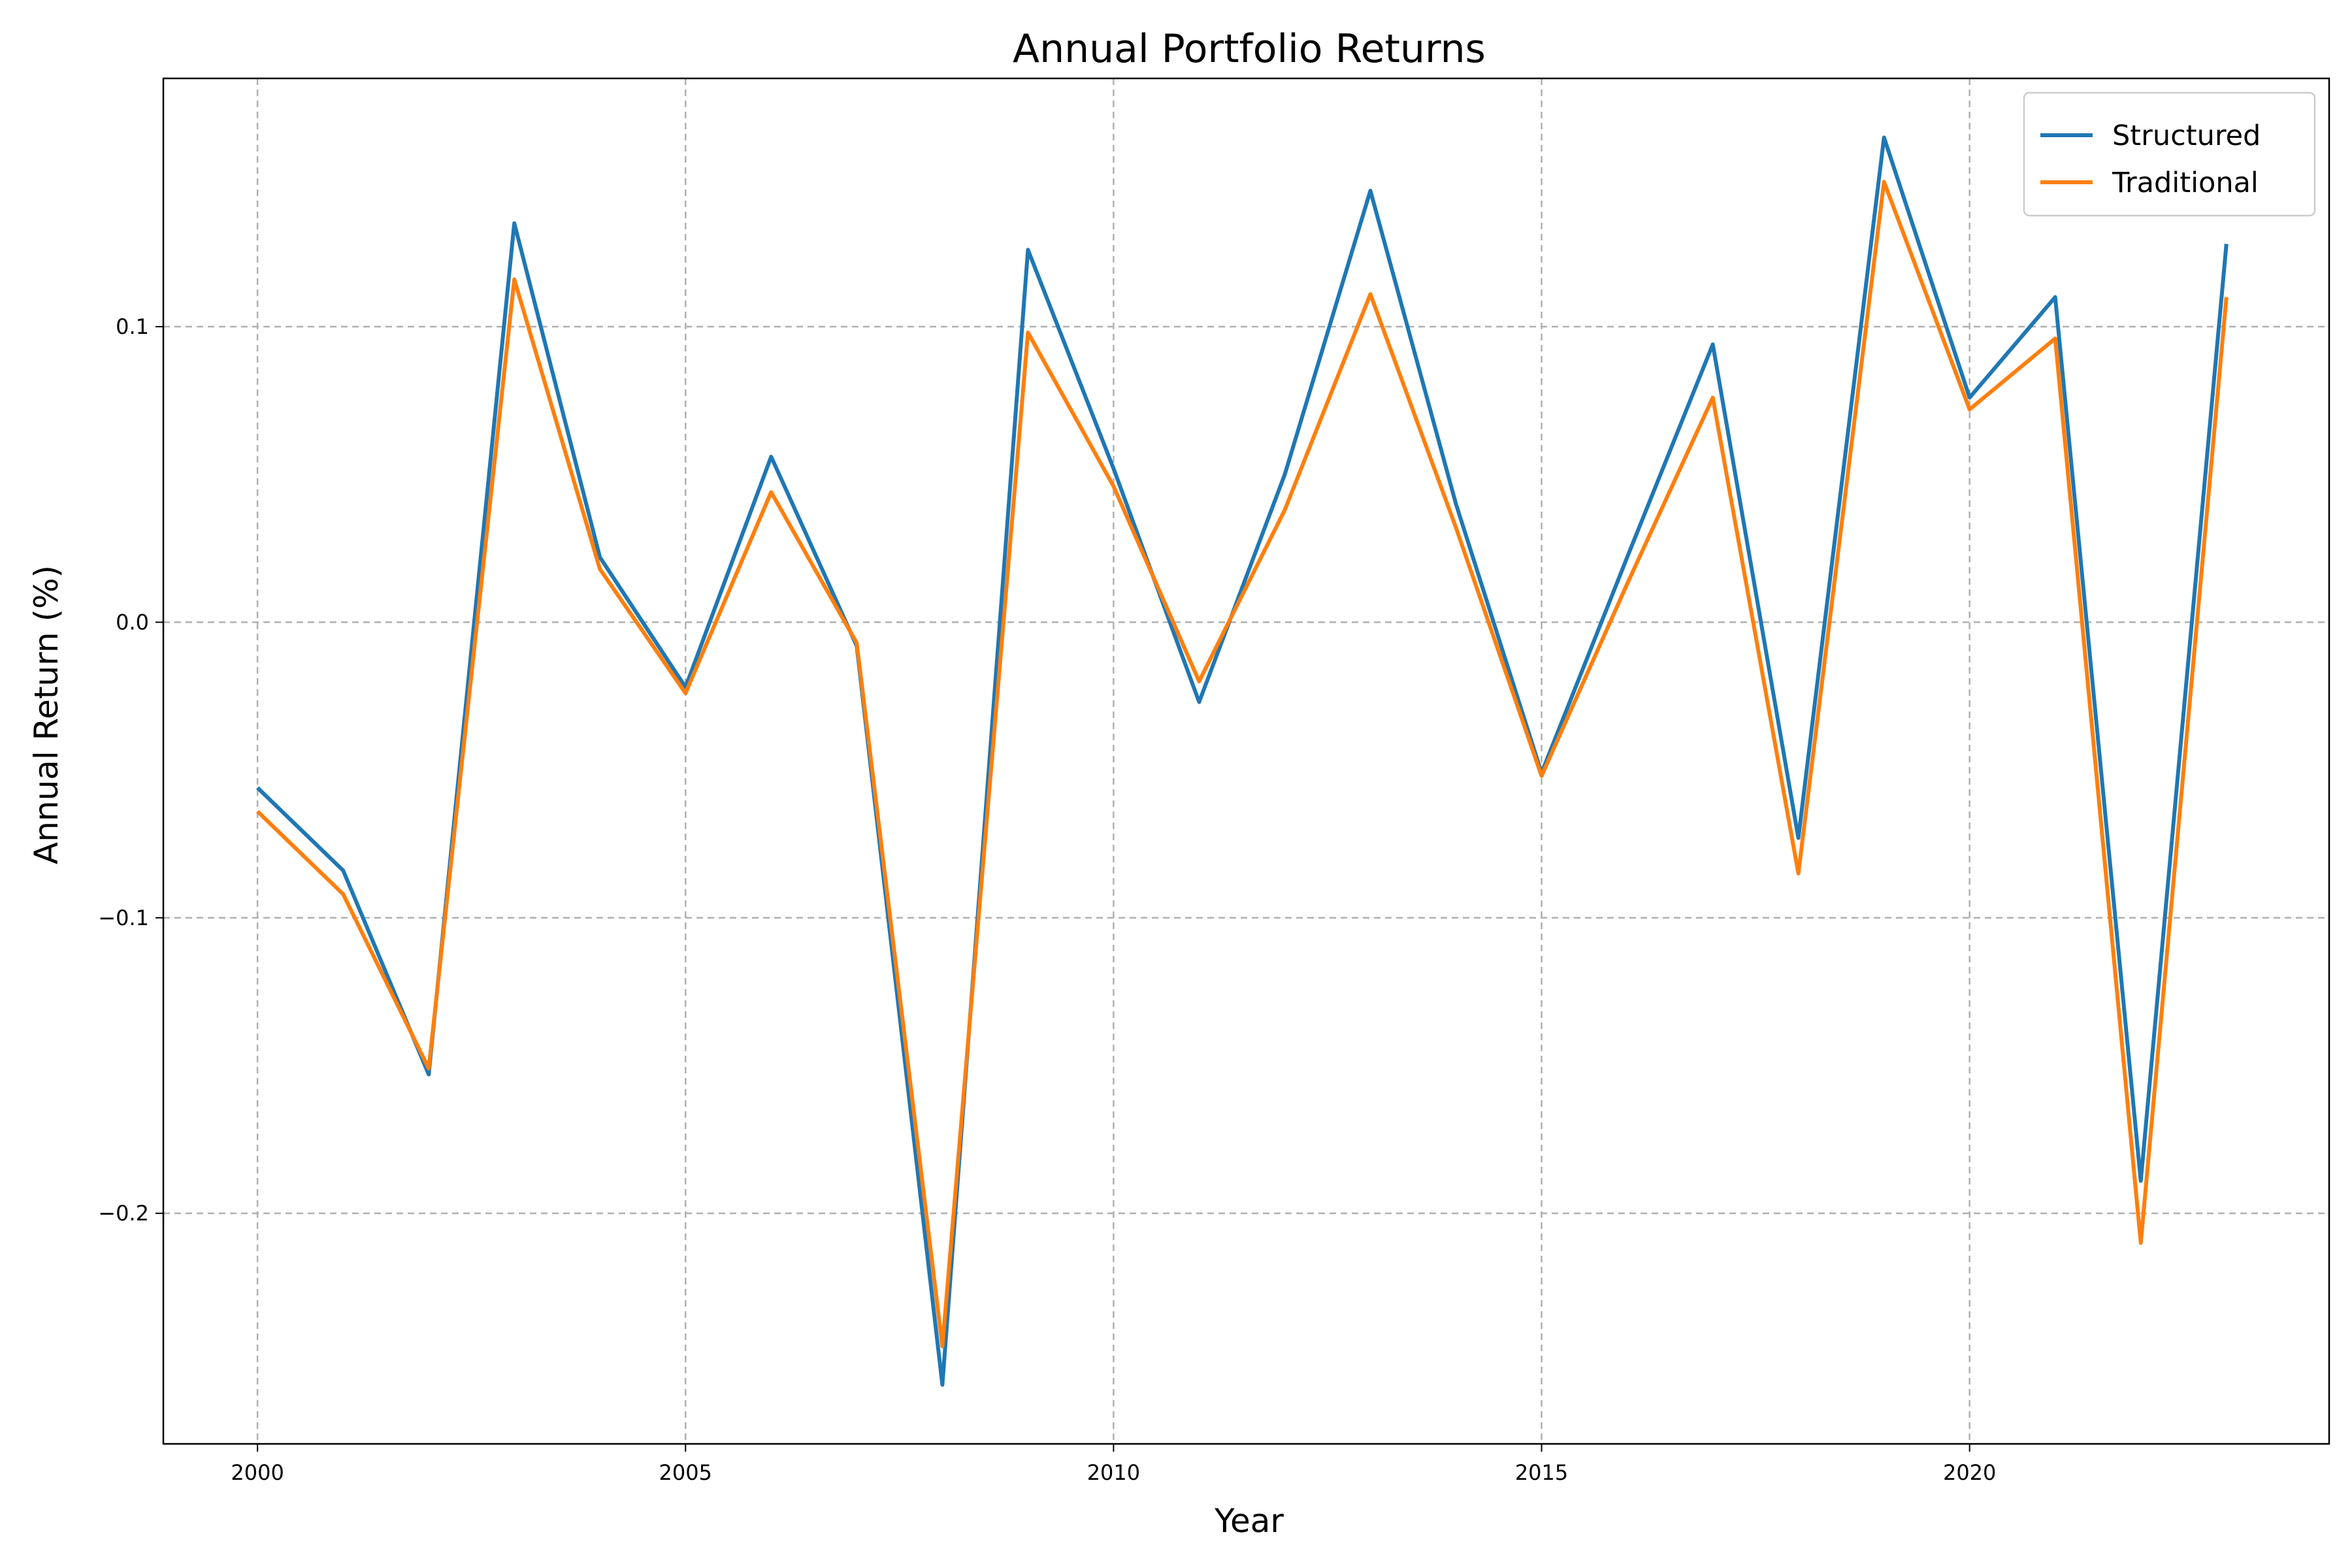 The image size is (2352, 1568). I want to click on x-axis-title: Year, so click(1249, 1521).